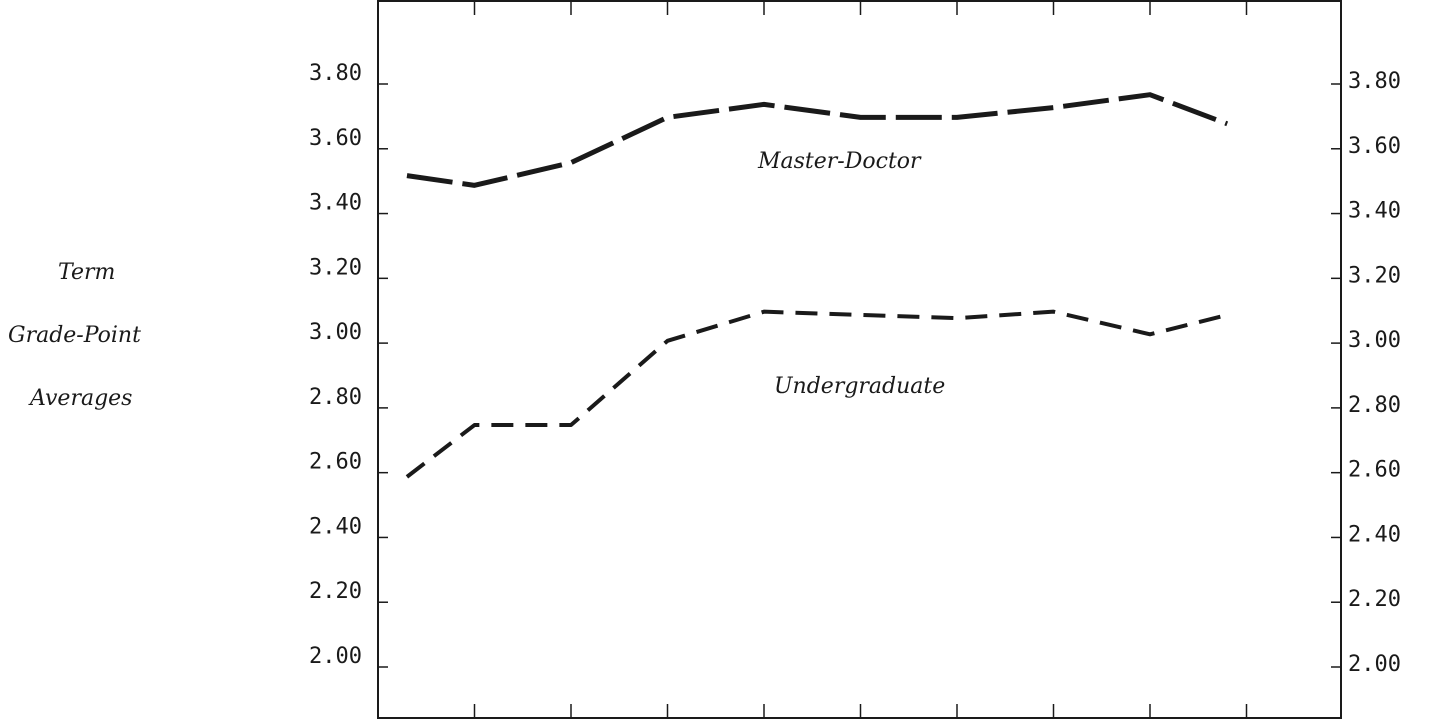 Image resolution: width=1450 pixels, height=719 pixels. I want to click on y-tick-label-right: 3.40, so click(1374, 211).